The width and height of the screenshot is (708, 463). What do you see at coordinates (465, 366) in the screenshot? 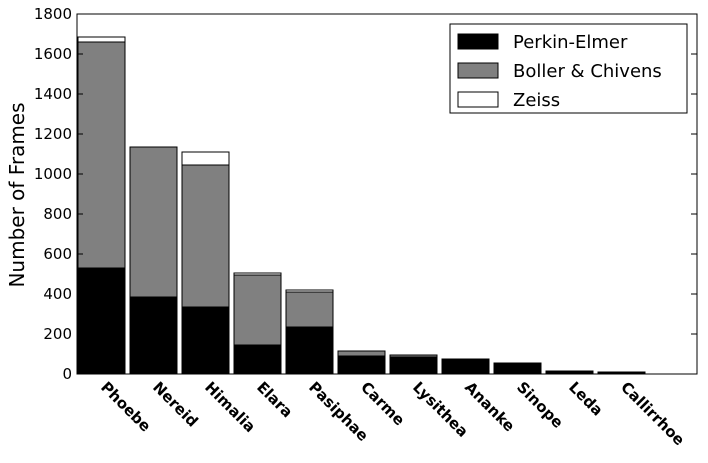
I see `bar-ananke-perkin-elmer` at bounding box center [465, 366].